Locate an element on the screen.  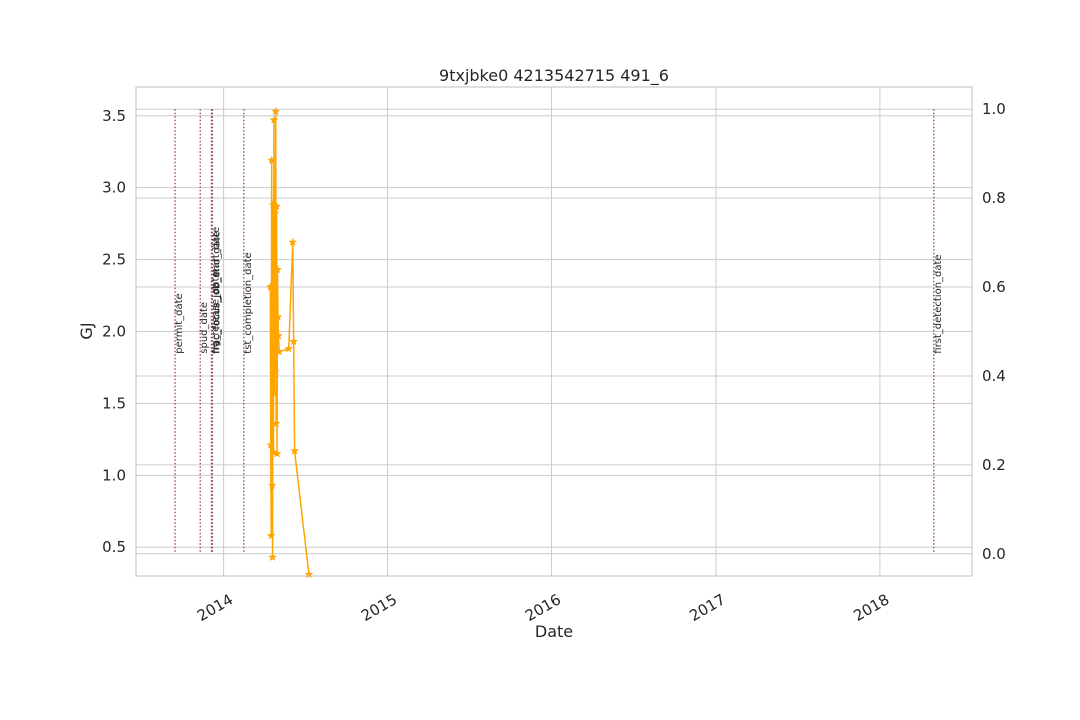
event-line-label: first_detection_date is located at coordinates (938, 303).